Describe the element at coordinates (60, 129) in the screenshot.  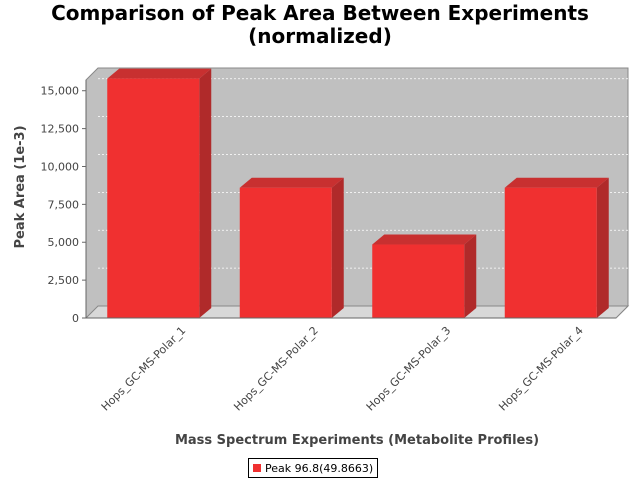
I see `y-tick-label: 12,500` at that location.